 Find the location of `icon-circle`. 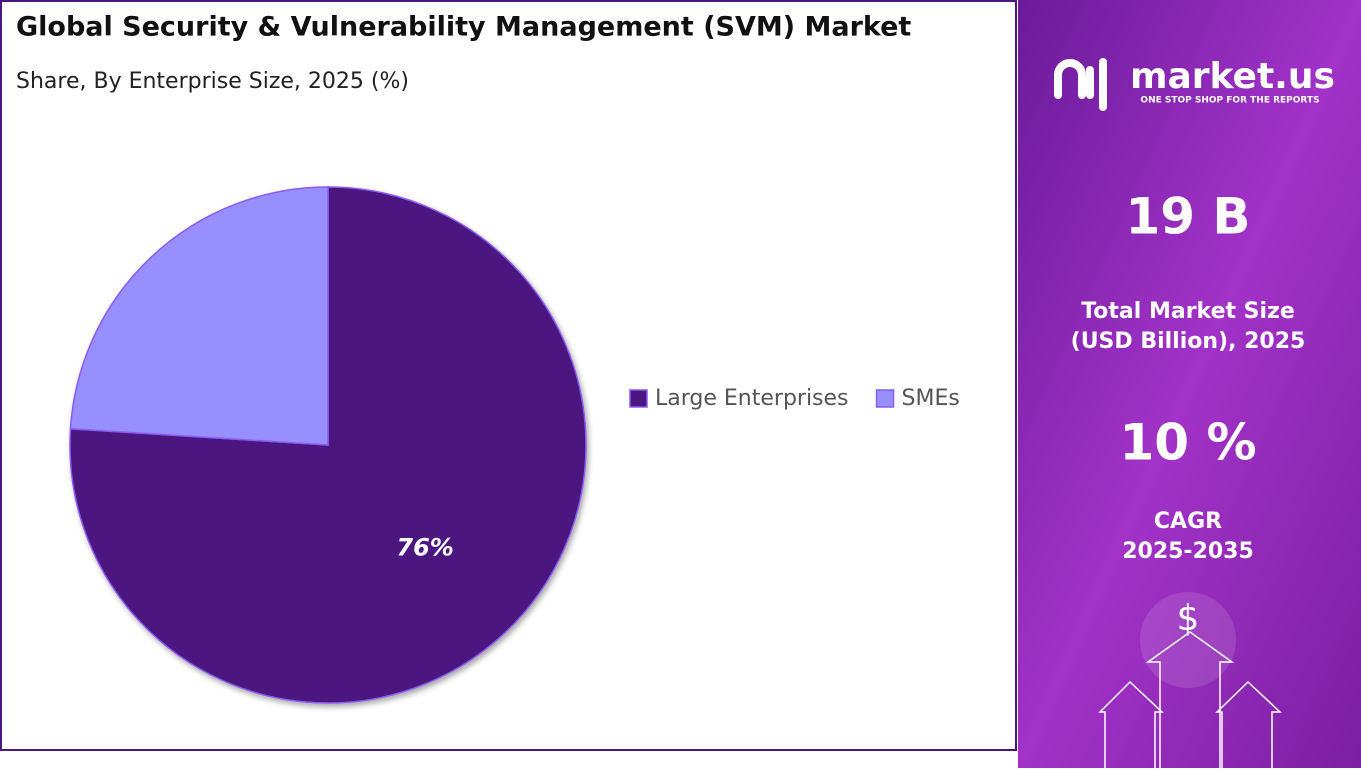

icon-circle is located at coordinates (1188, 640).